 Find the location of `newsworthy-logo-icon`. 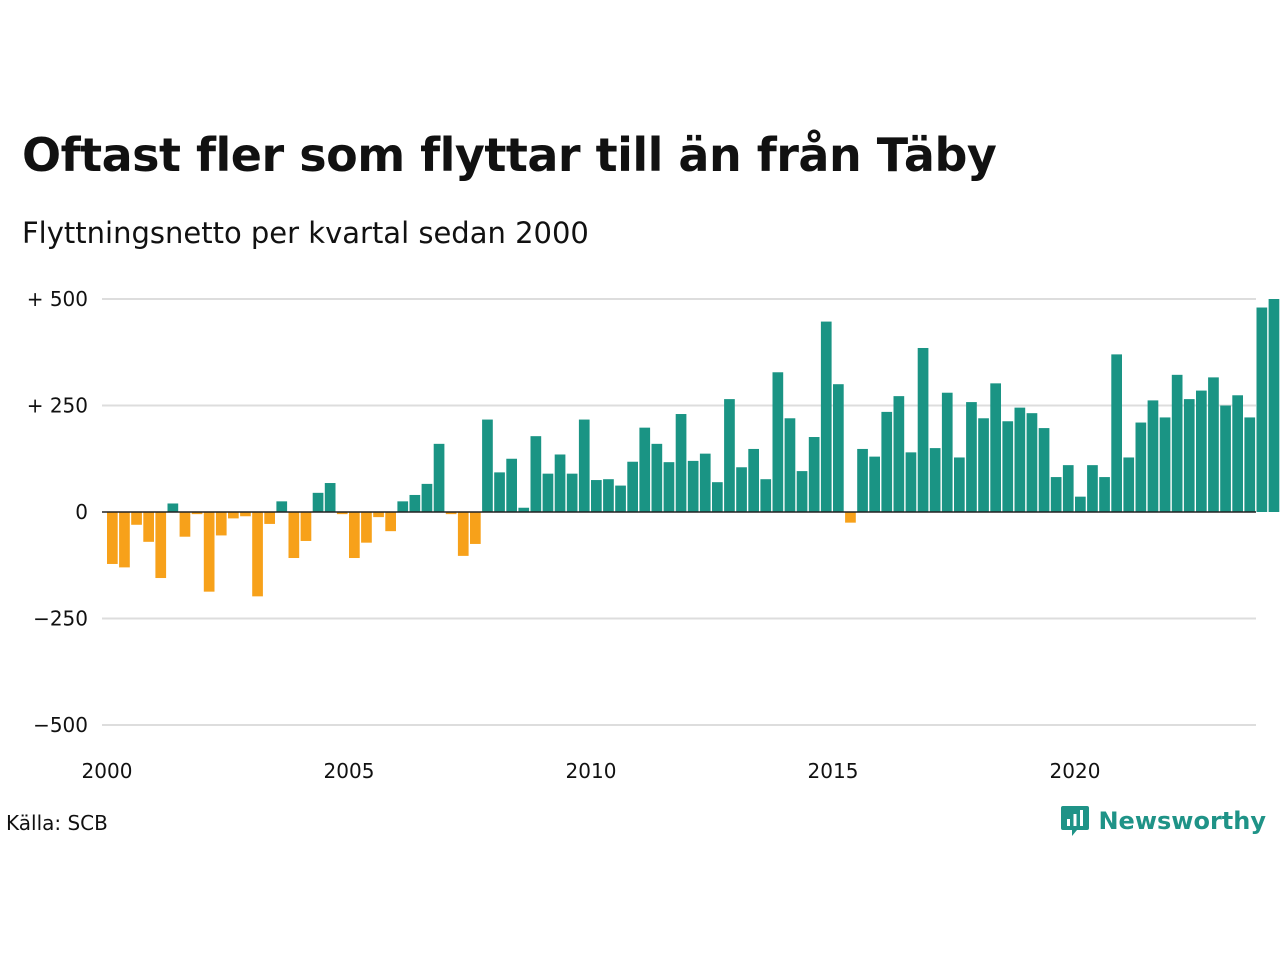

newsworthy-logo-icon is located at coordinates (1075, 821).